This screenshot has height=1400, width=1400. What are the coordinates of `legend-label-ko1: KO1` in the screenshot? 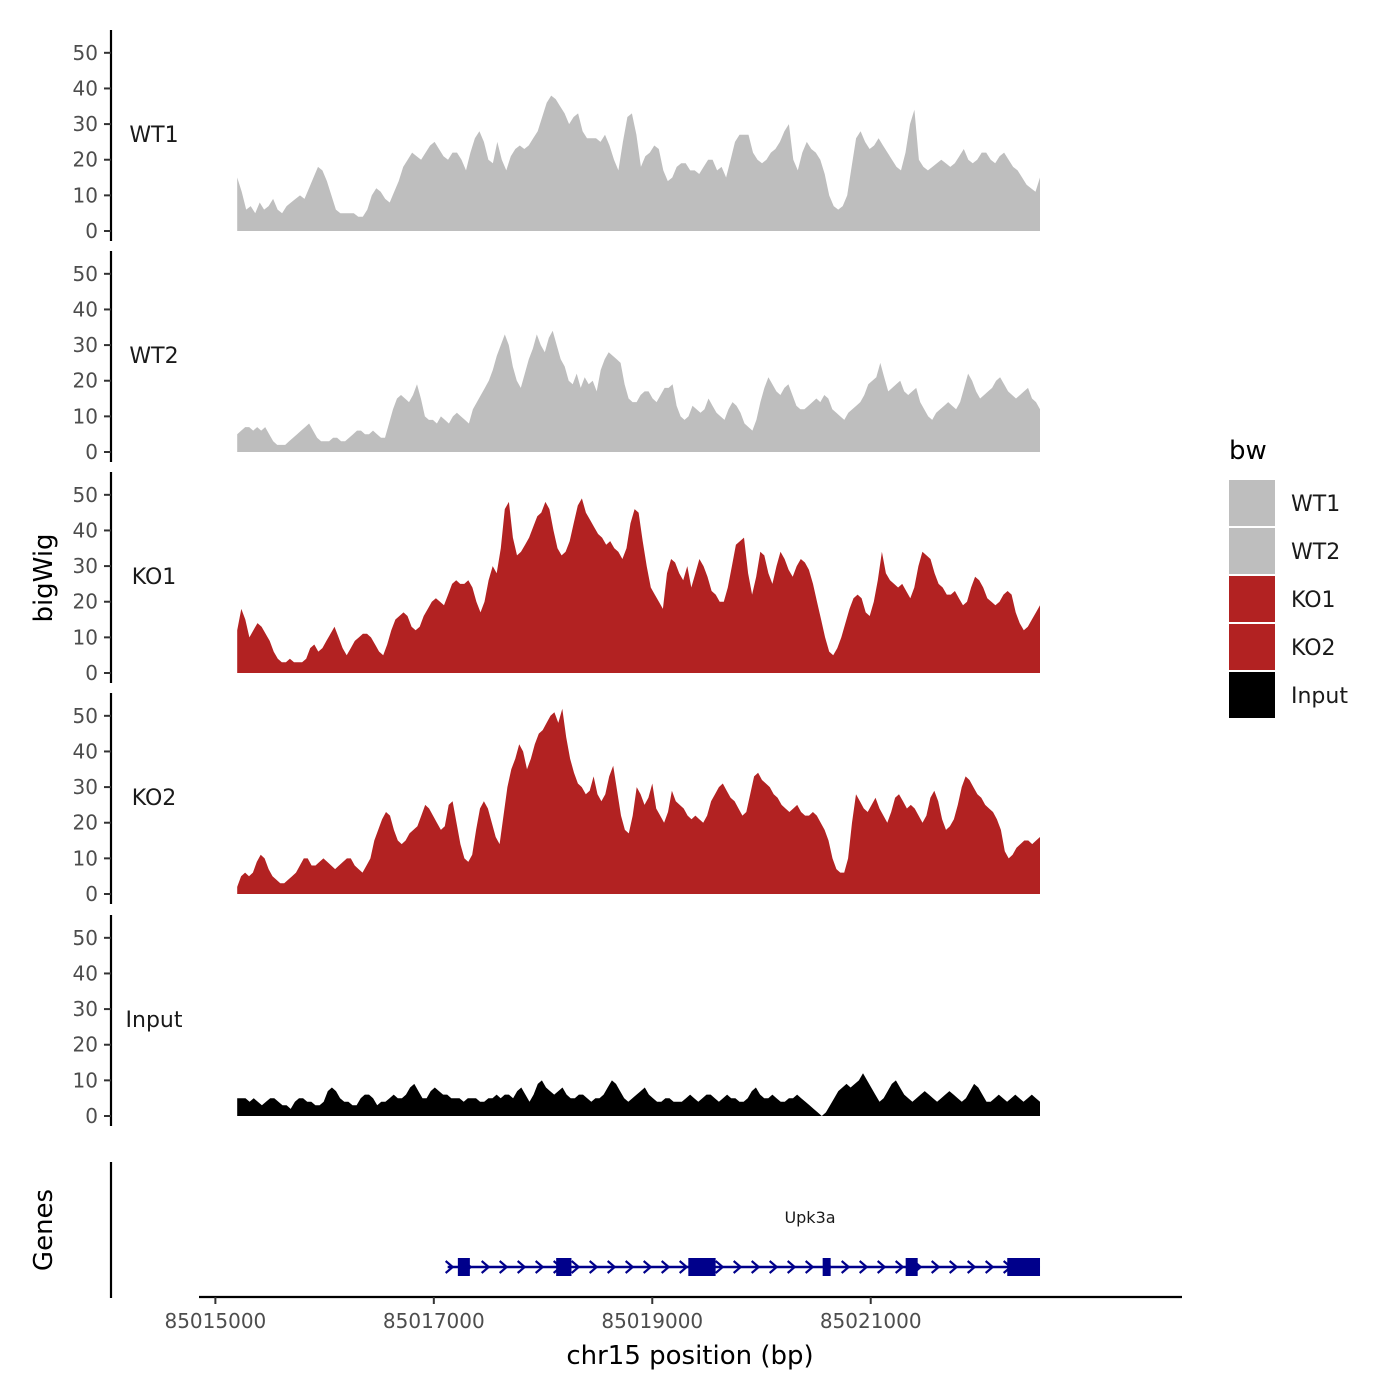 It's located at (1313, 600).